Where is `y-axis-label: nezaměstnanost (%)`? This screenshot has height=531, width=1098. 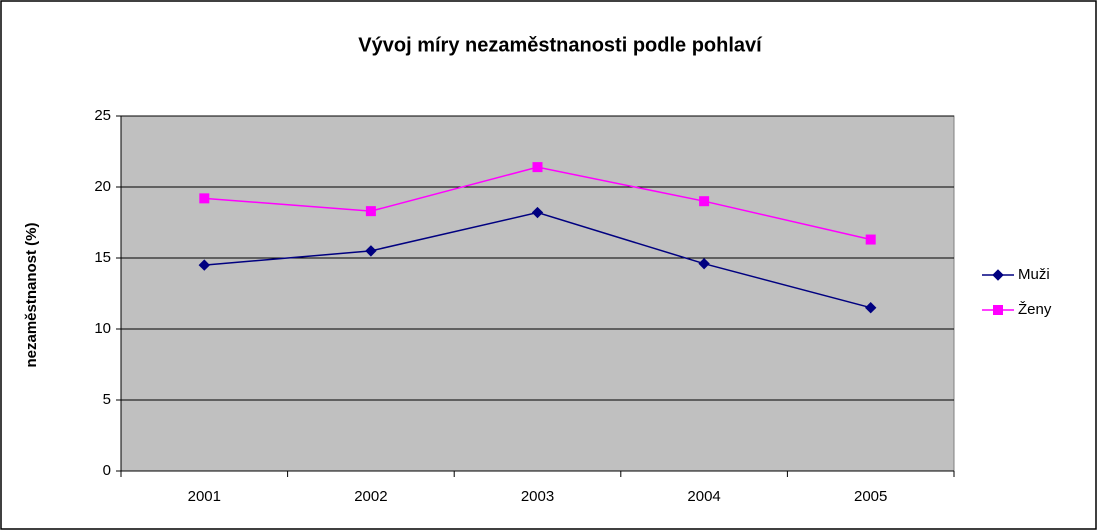
y-axis-label: nezaměstnanost (%) is located at coordinates (31, 294).